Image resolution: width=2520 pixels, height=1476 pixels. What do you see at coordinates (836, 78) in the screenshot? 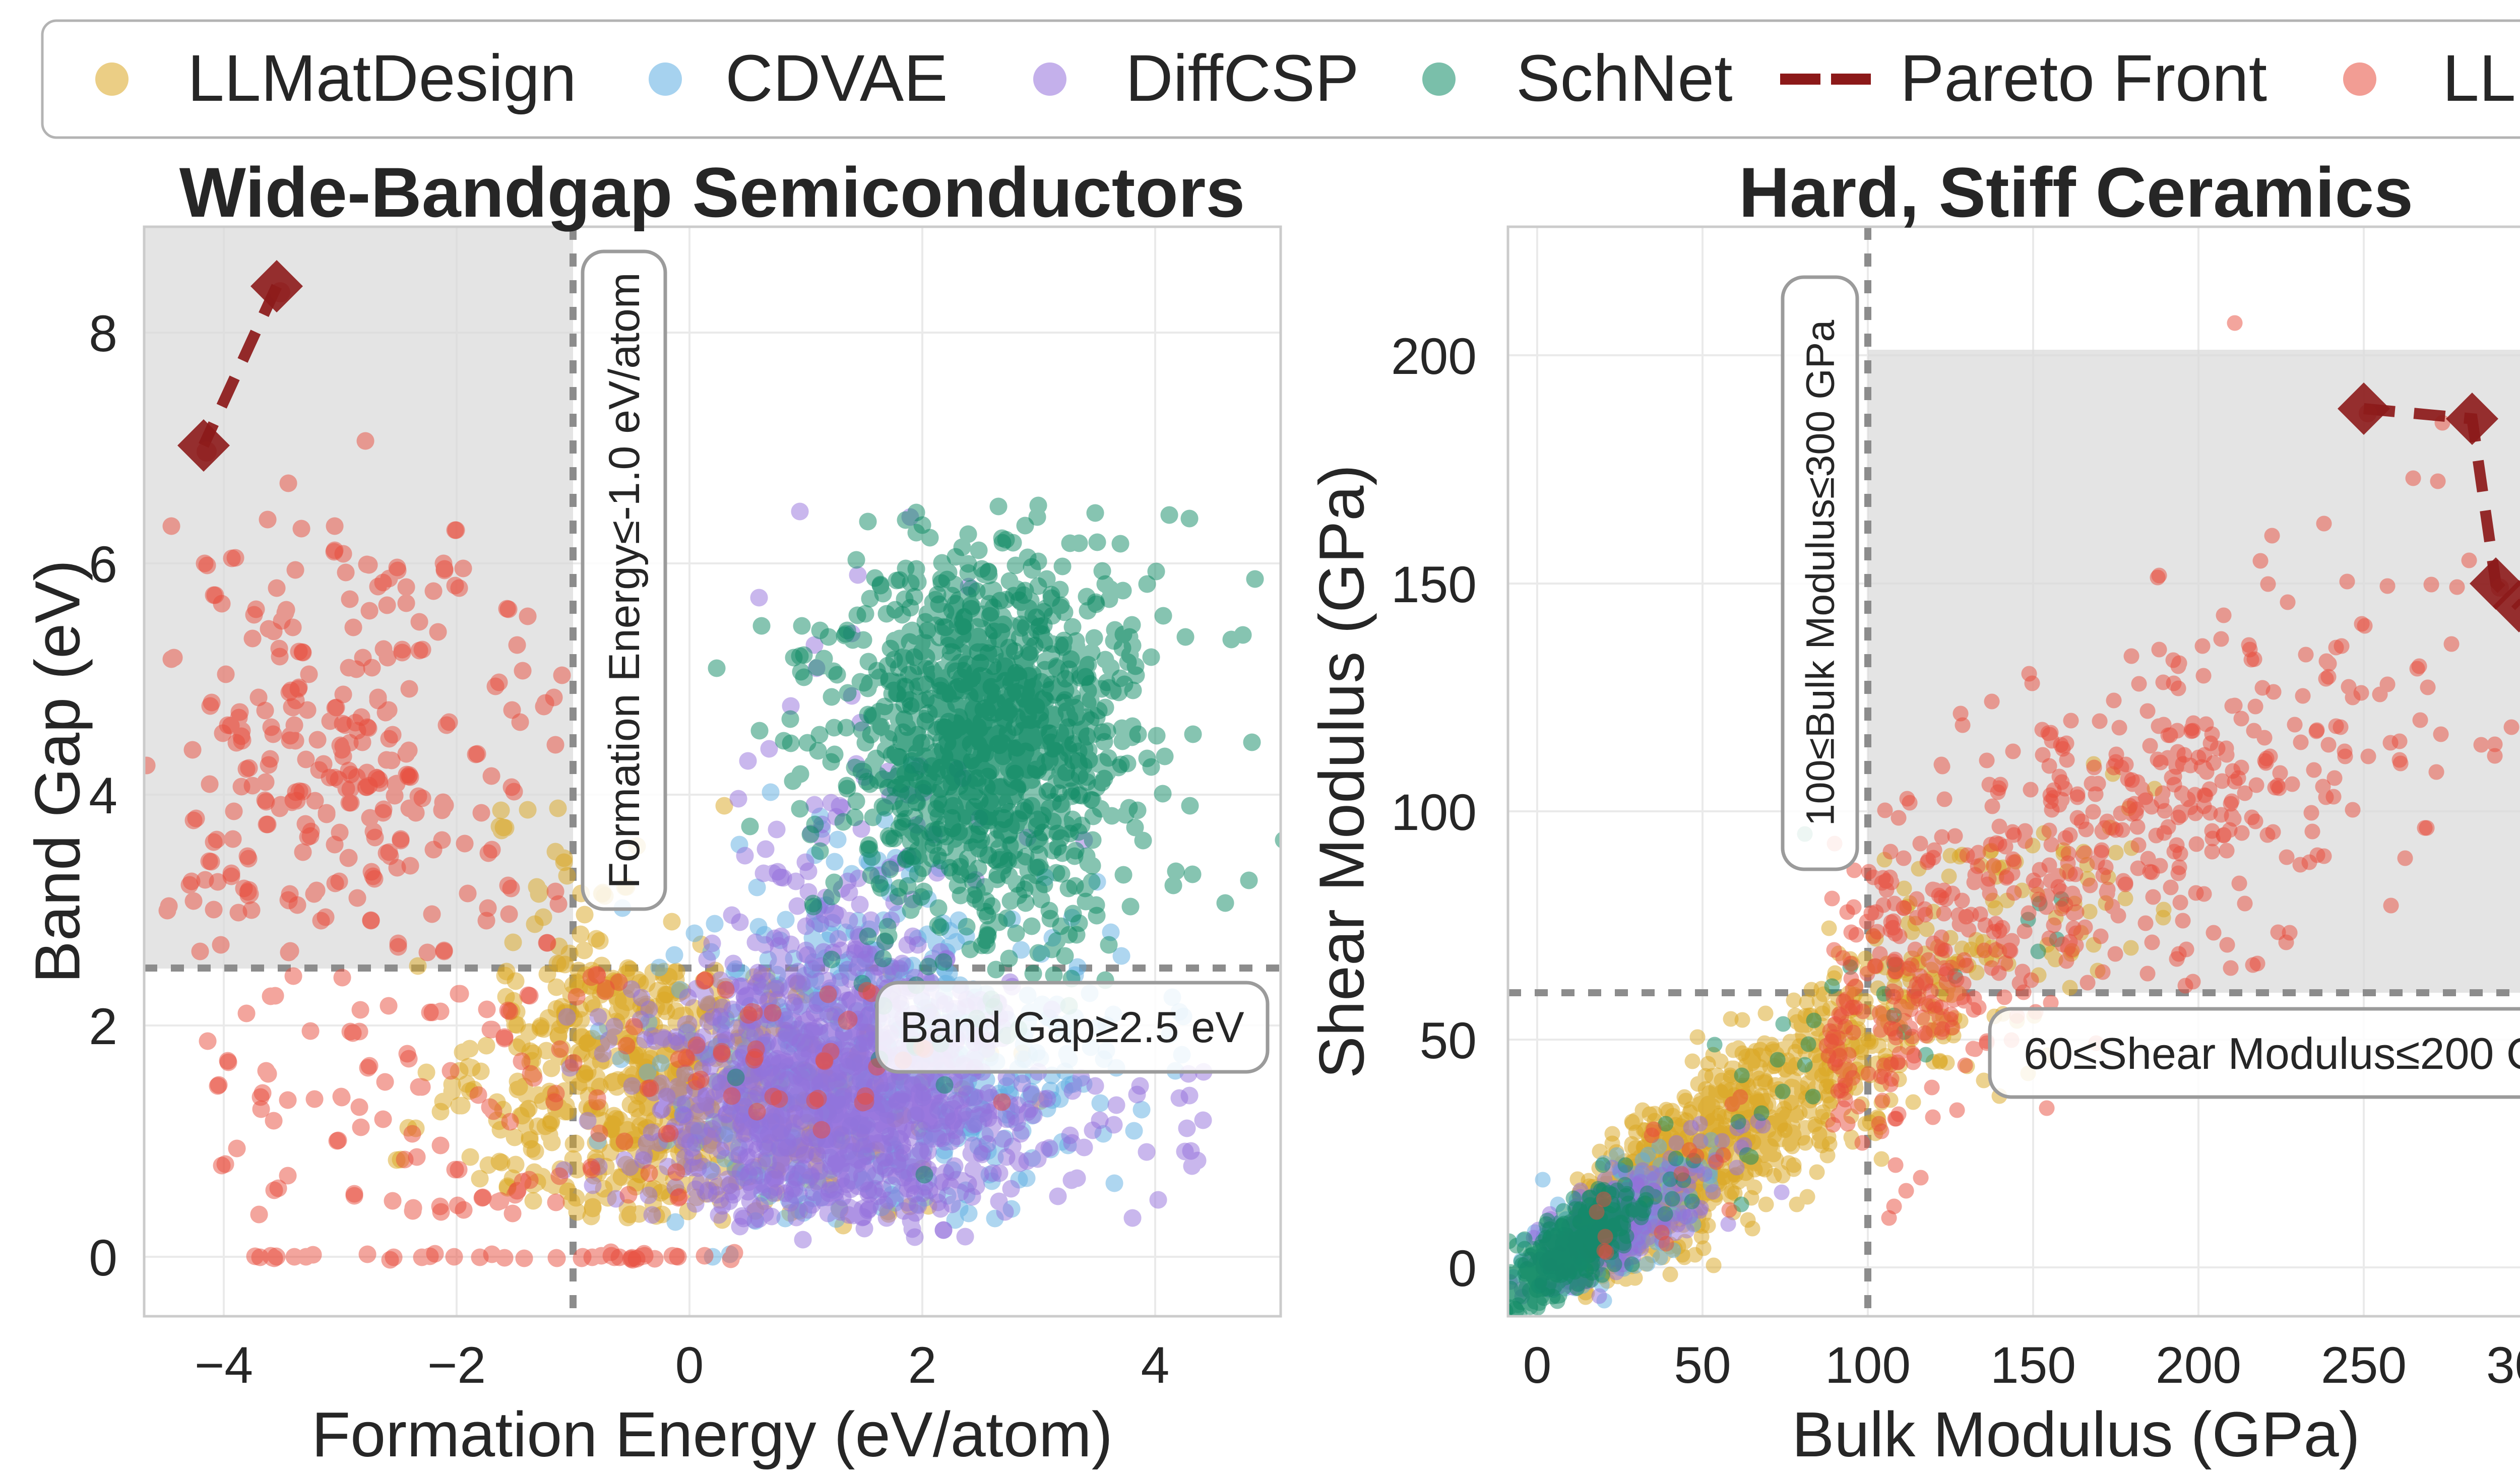
I see `svg-text: CDVAE` at bounding box center [836, 78].